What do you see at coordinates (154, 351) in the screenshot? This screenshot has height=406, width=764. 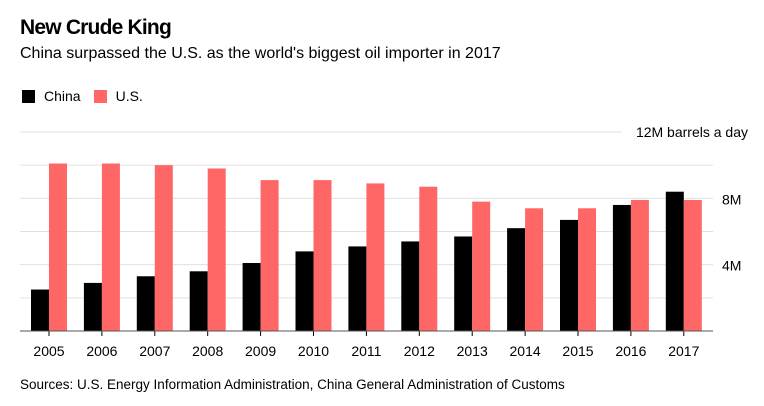 I see `x-tick-label: 2007` at bounding box center [154, 351].